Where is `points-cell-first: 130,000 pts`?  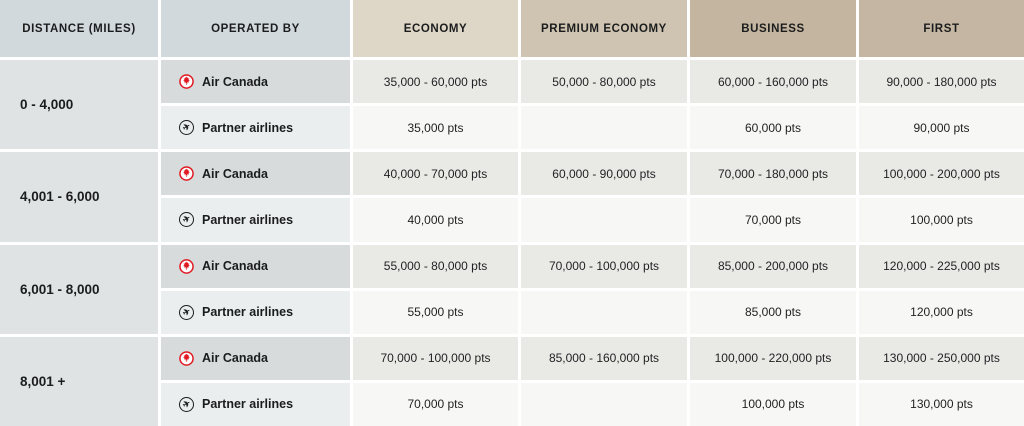
points-cell-first: 130,000 pts is located at coordinates (941, 404).